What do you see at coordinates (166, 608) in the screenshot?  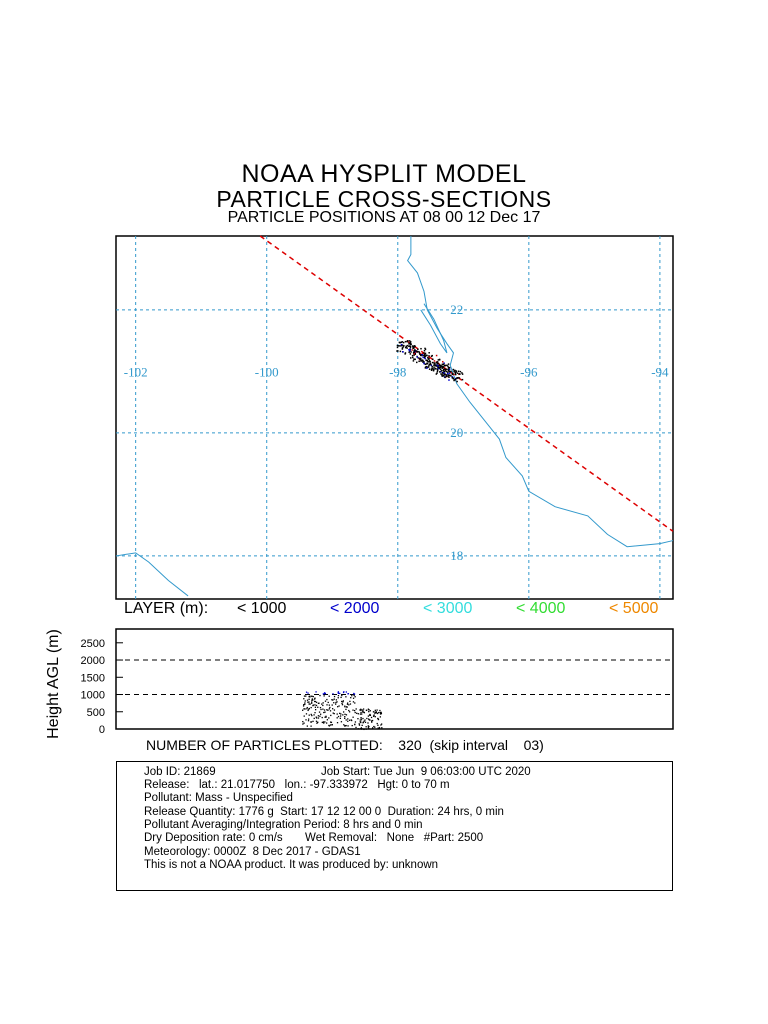 I see `layer-legend-label: LAYER (m):` at bounding box center [166, 608].